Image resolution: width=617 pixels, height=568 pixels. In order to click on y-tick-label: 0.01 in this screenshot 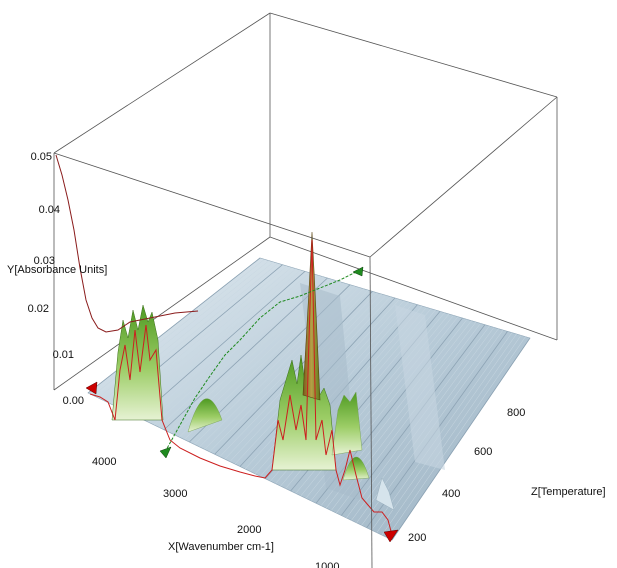, I will do `click(63, 355)`.